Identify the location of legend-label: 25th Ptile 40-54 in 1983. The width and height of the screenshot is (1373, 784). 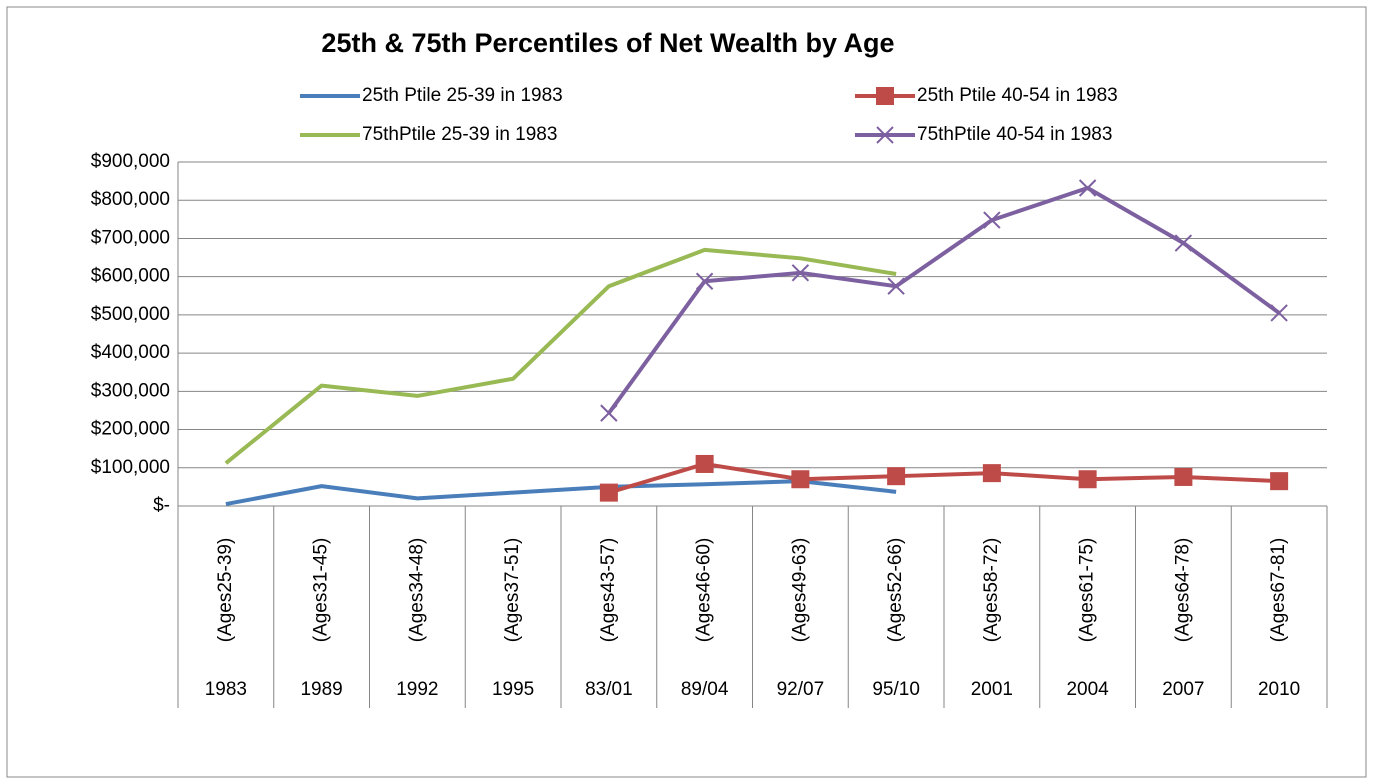
(1017, 95).